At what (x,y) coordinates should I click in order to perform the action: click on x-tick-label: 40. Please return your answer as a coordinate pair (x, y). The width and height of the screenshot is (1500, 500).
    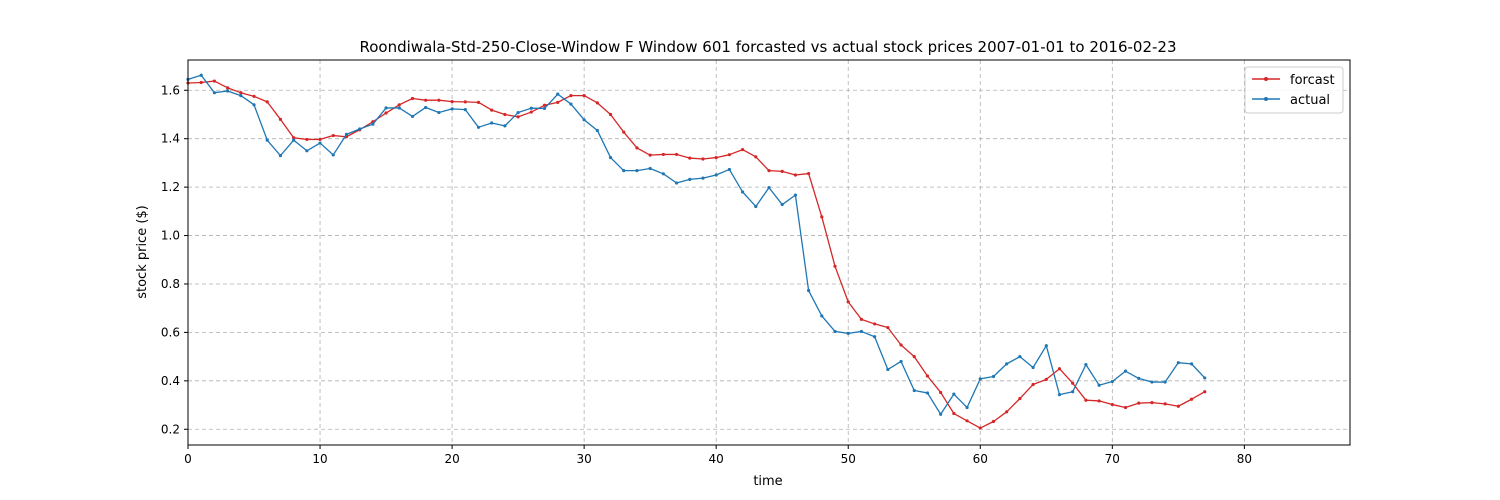
    Looking at the image, I should click on (716, 459).